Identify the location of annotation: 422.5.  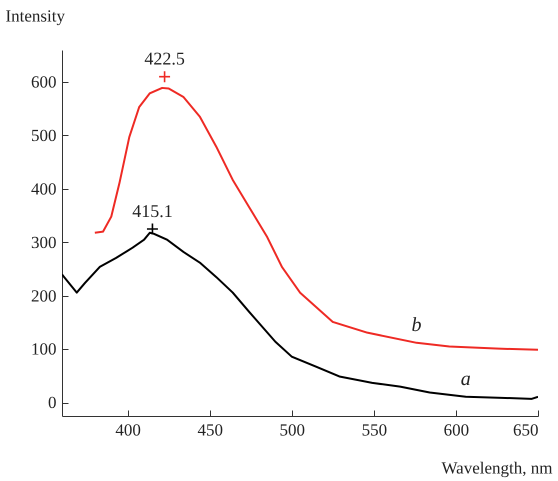
(164, 58).